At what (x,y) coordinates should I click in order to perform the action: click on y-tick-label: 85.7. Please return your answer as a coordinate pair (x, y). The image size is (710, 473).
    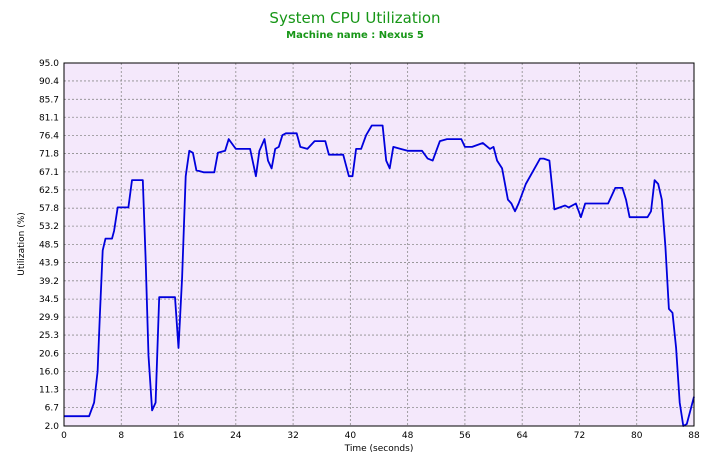
    Looking at the image, I should click on (49, 100).